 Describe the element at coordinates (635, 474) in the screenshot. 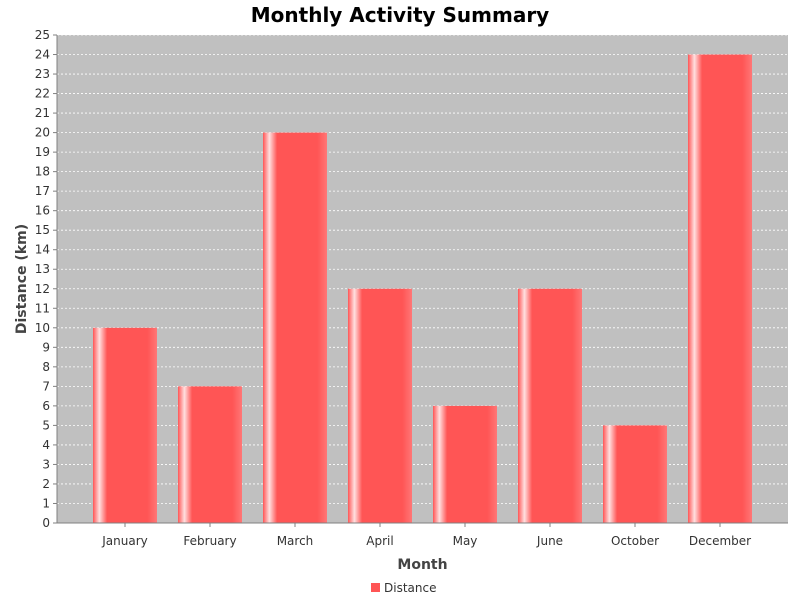

I see `bar-october` at that location.